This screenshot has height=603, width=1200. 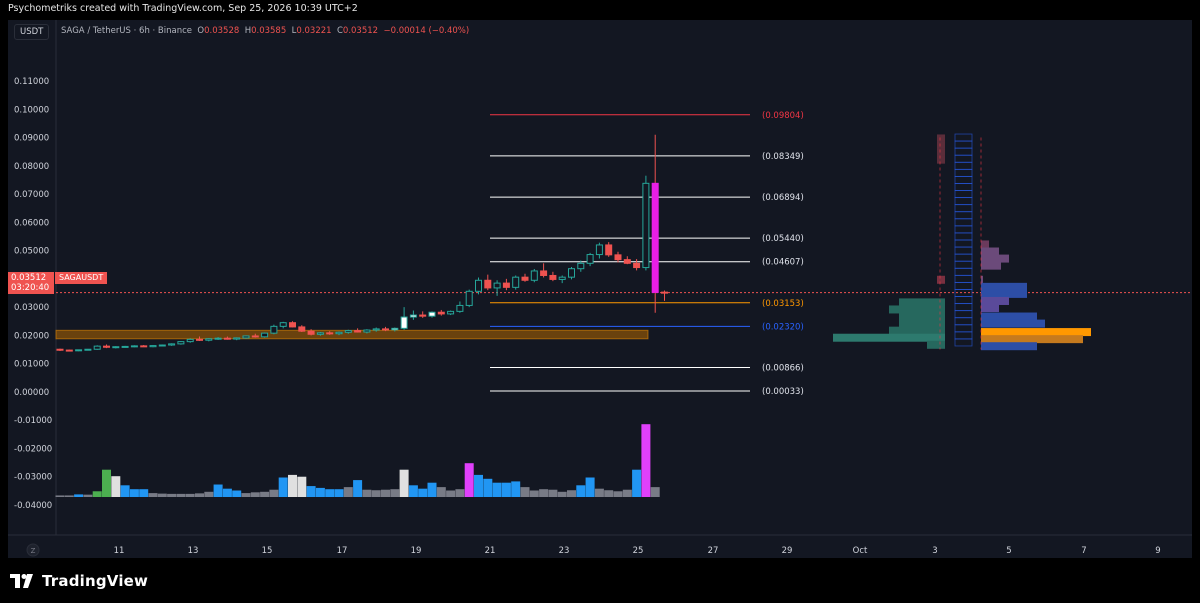 I want to click on fib-level-label: (0.00866), so click(x=783, y=368).